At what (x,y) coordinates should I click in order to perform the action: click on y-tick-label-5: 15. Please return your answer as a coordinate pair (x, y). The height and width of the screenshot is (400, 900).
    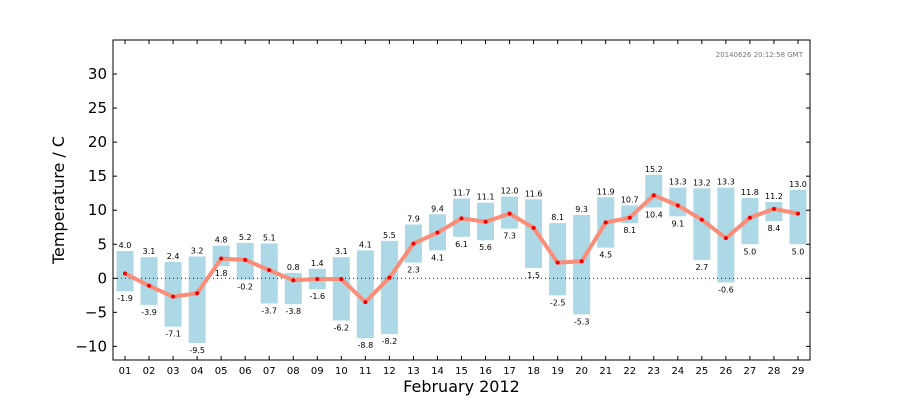
    Looking at the image, I should click on (97, 176).